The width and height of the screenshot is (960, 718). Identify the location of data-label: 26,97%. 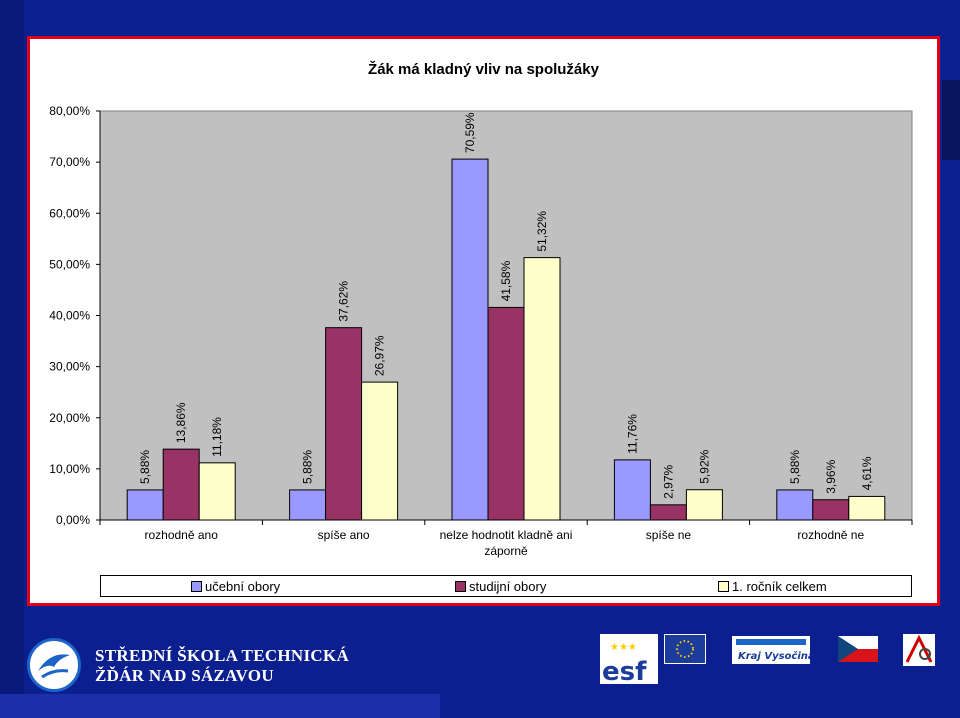
(380, 355).